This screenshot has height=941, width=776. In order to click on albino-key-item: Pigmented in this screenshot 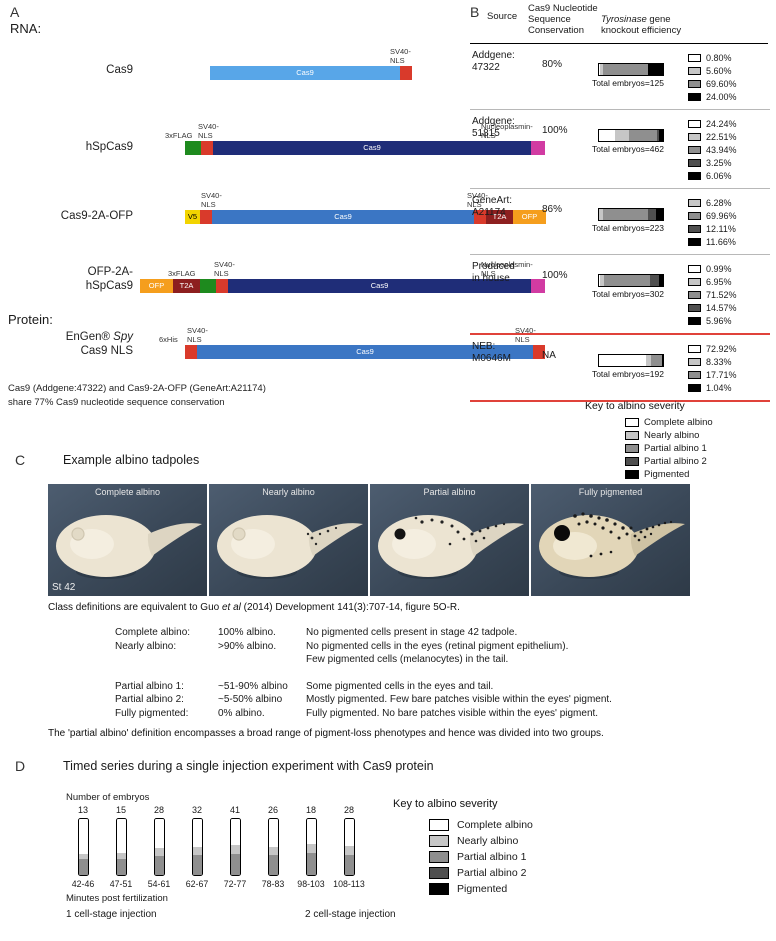, I will do `click(669, 474)`.